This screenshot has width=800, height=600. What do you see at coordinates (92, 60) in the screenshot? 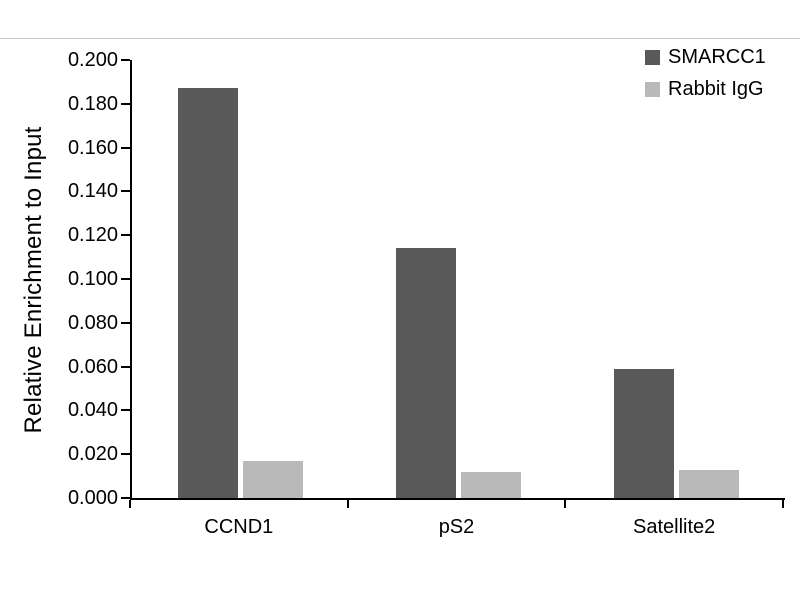
I see `y-tick-label: 0.200` at bounding box center [92, 60].